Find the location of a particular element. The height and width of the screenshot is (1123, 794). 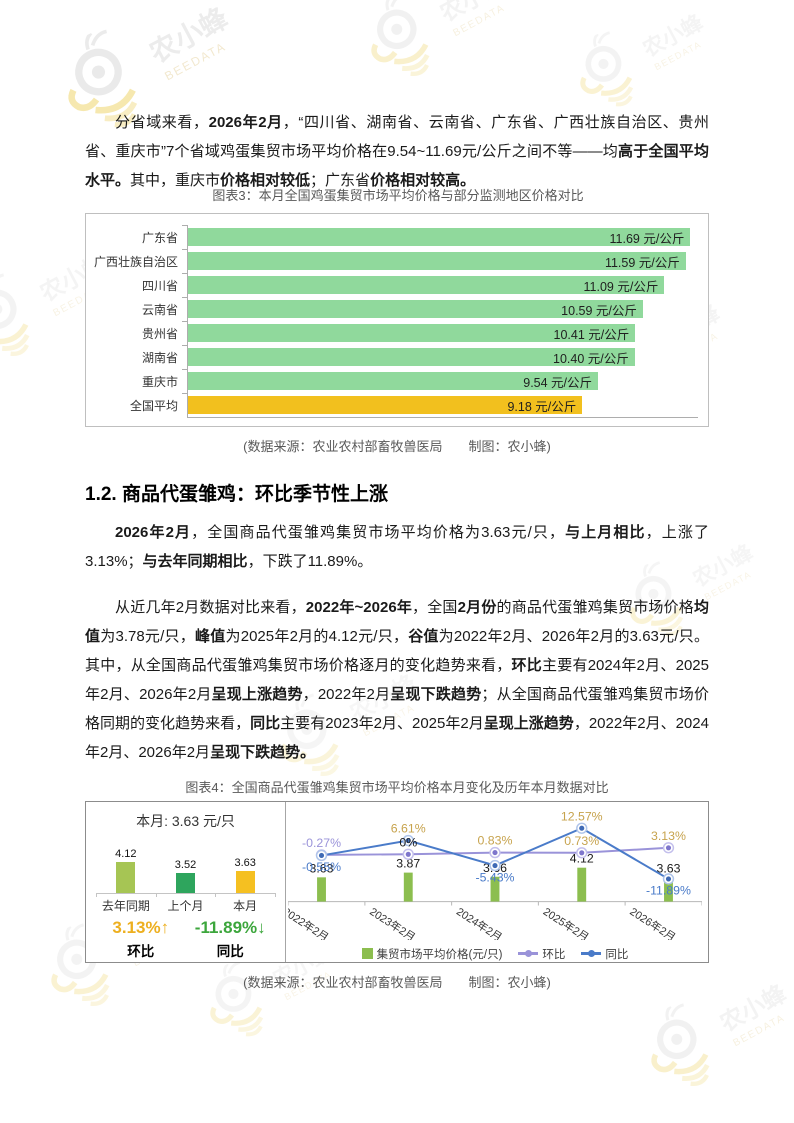

chart3-bar-row: 湖南省 10.40 元/公斤 is located at coordinates (392, 357).